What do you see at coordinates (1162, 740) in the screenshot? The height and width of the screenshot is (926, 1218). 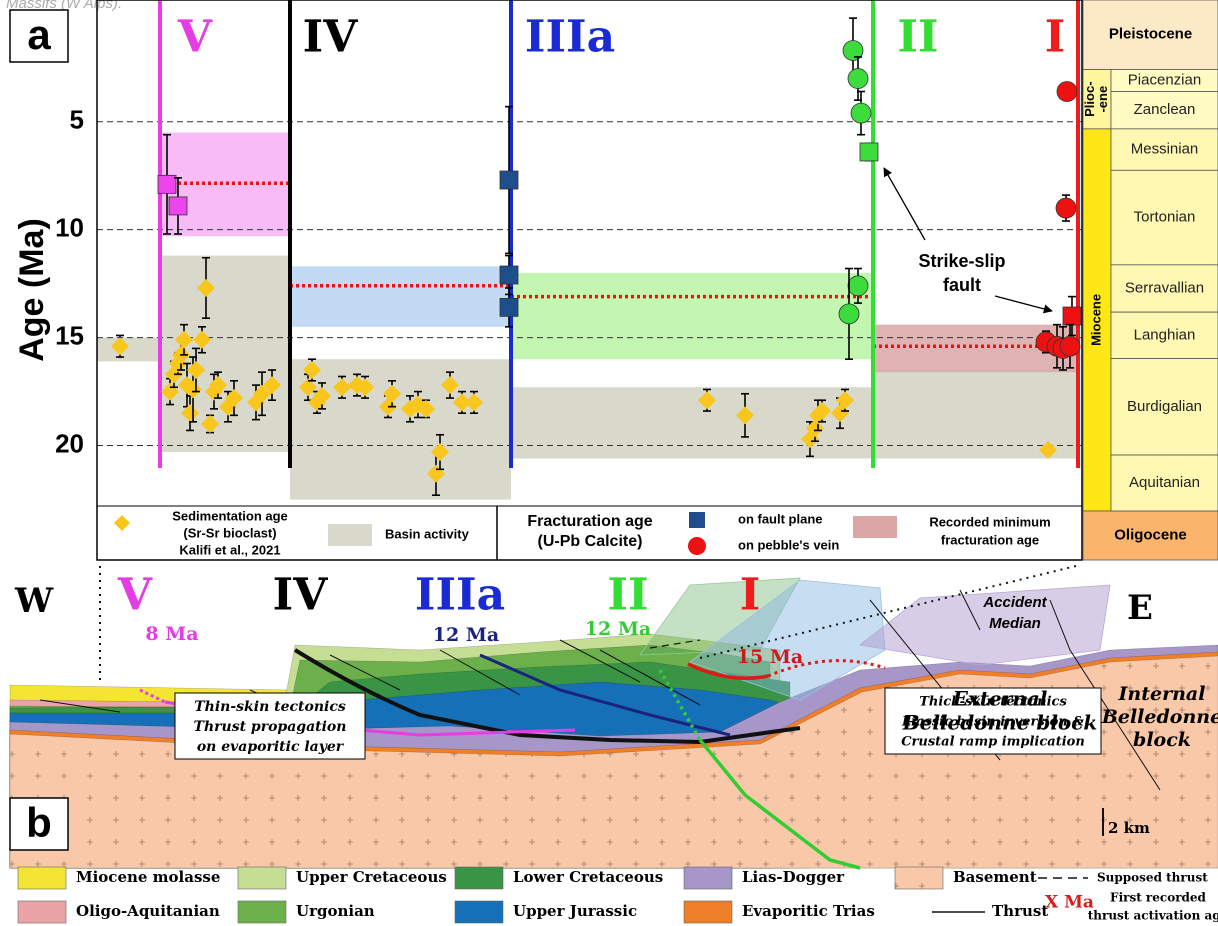 I see `section-label: block` at bounding box center [1162, 740].